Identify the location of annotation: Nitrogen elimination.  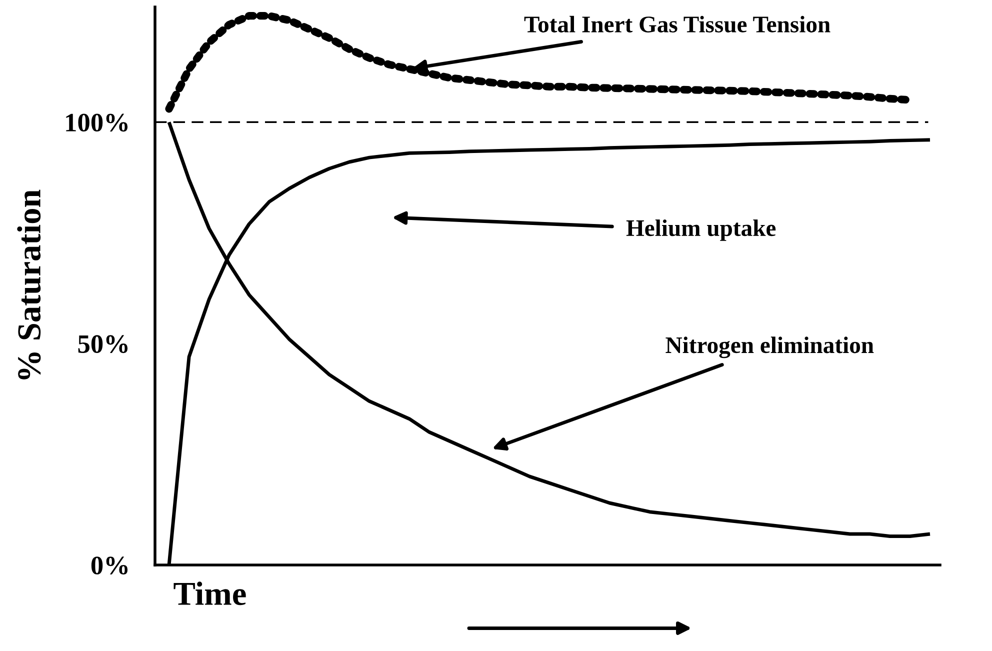
(770, 347).